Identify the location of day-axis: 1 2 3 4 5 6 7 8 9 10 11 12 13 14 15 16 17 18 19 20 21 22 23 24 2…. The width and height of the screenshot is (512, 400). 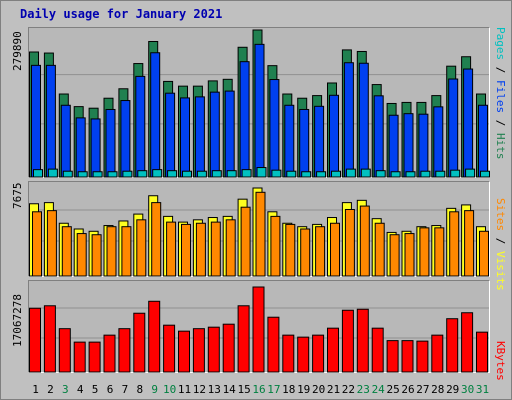
(256, 390).